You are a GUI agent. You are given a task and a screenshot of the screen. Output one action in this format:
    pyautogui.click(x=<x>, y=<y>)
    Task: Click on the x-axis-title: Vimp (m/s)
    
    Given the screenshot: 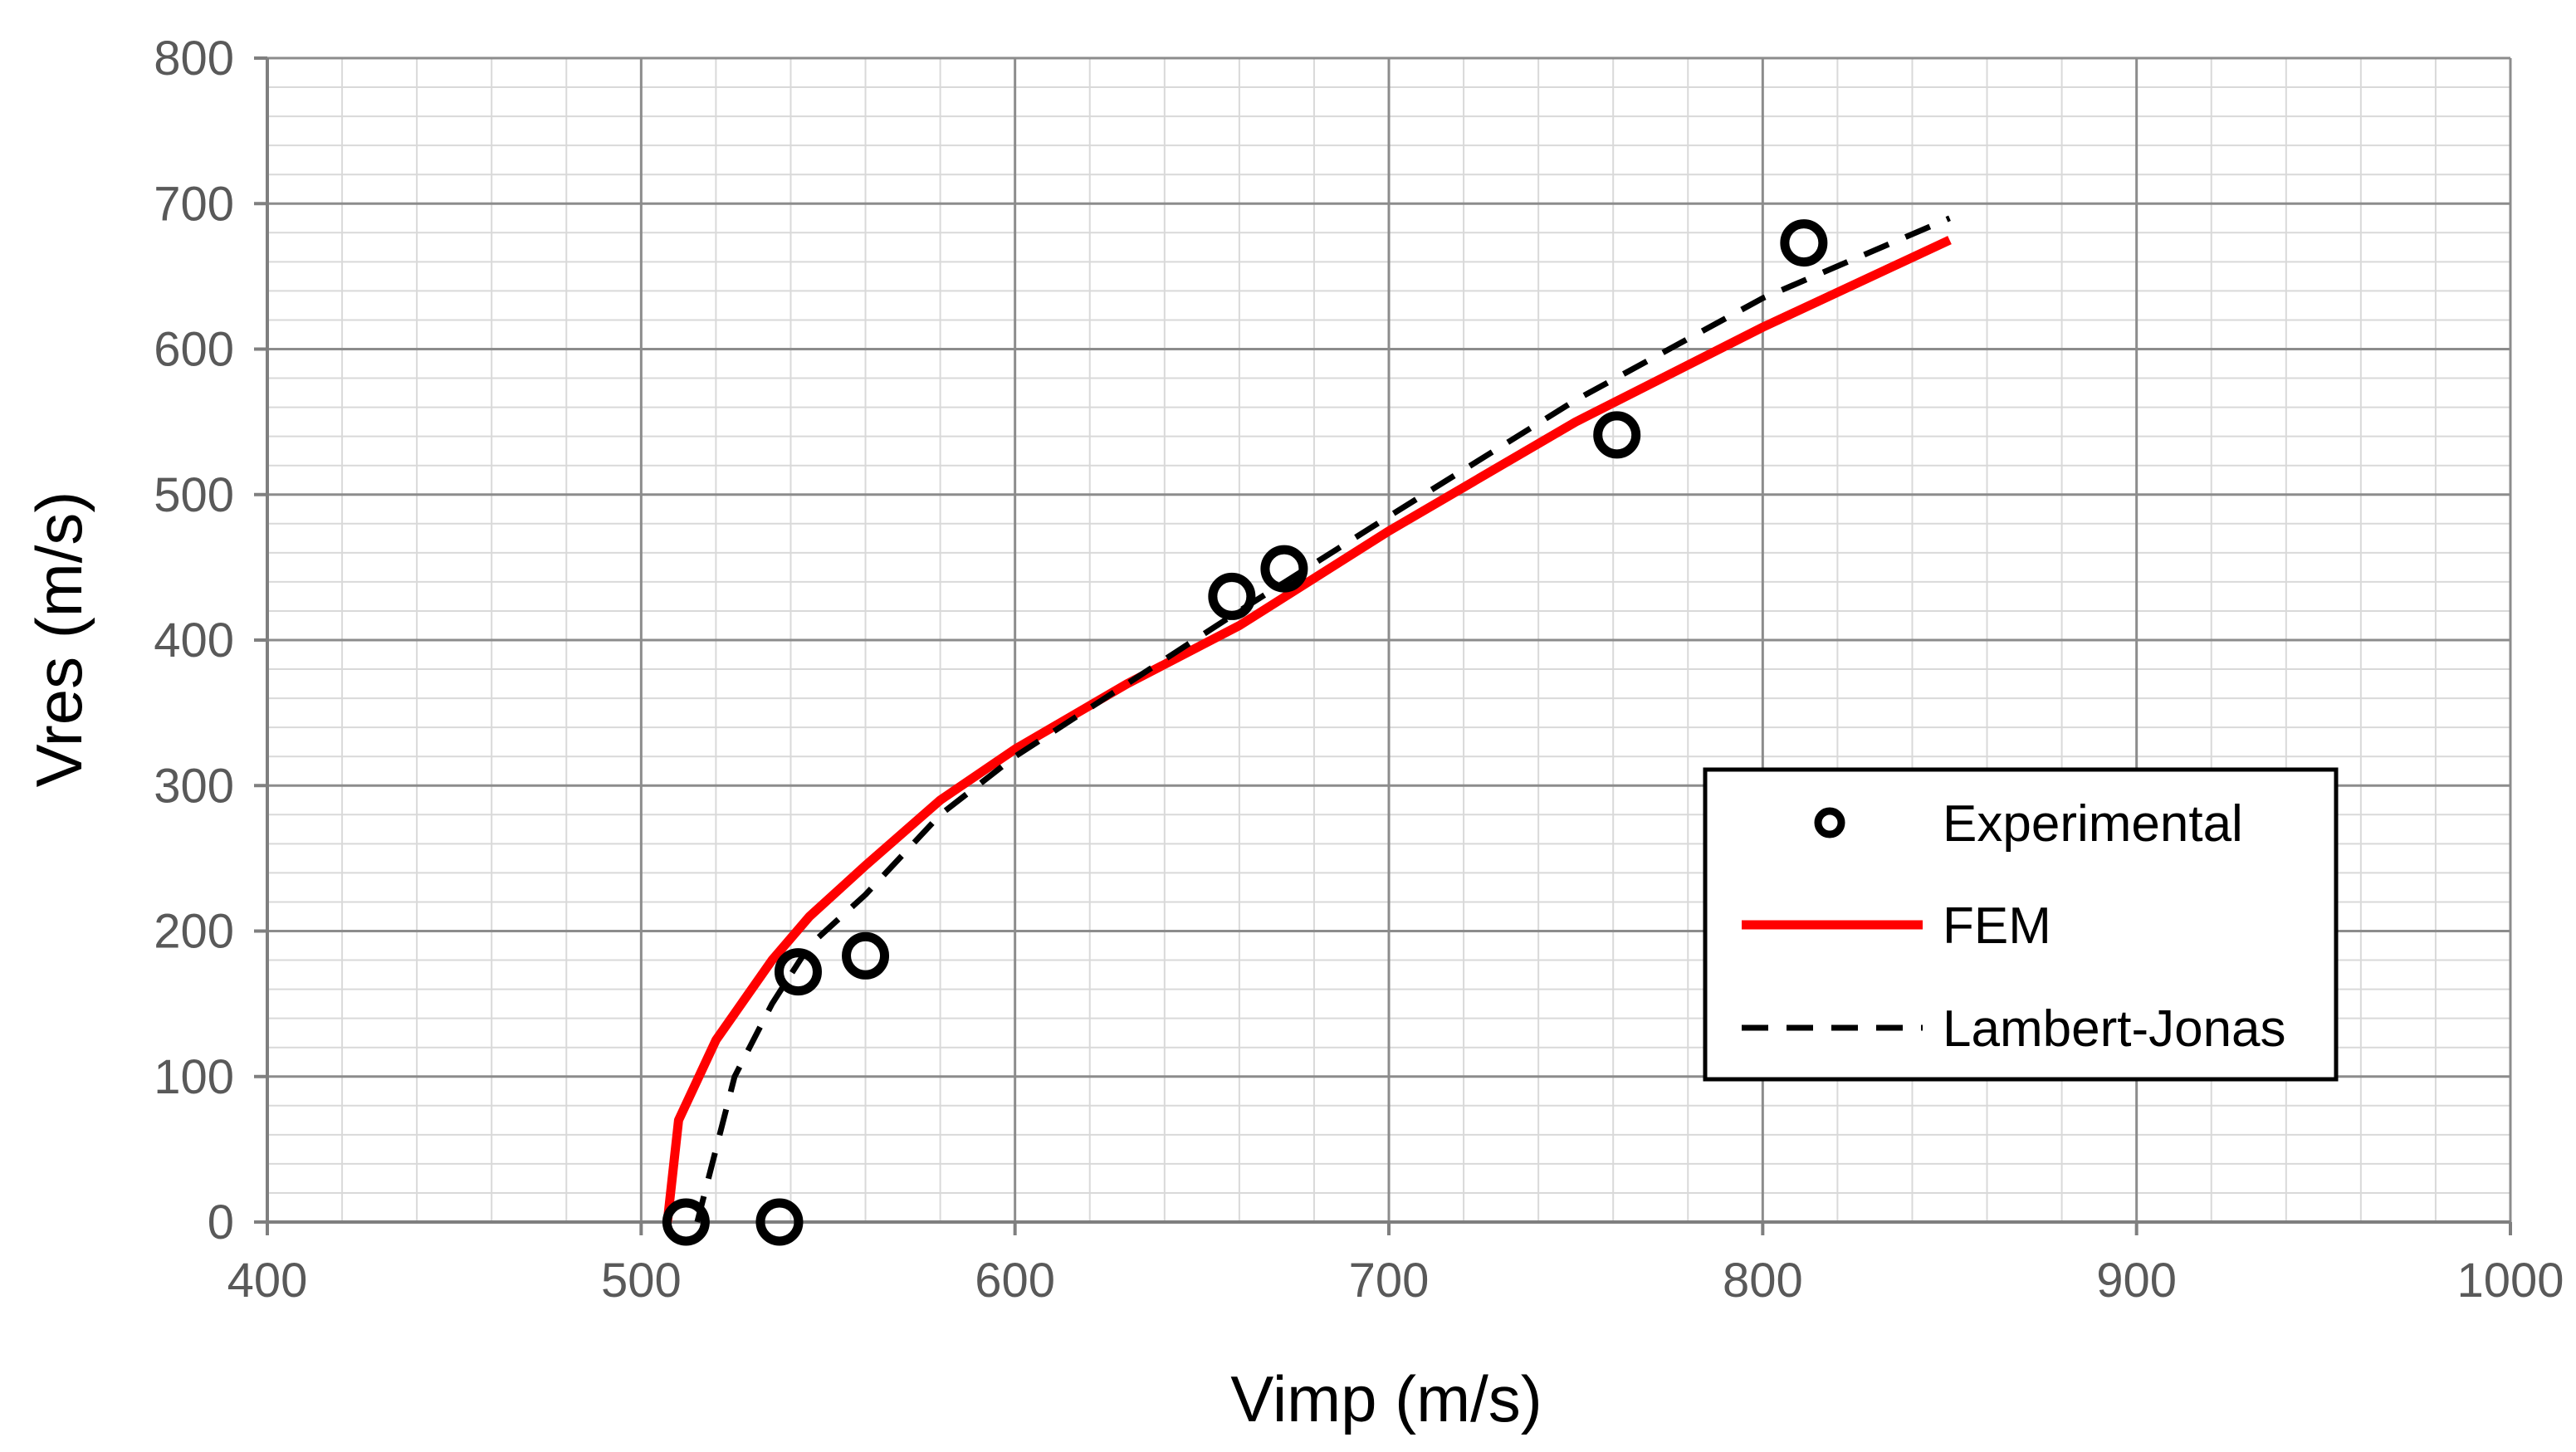 What is the action you would take?
    pyautogui.click(x=1386, y=1399)
    